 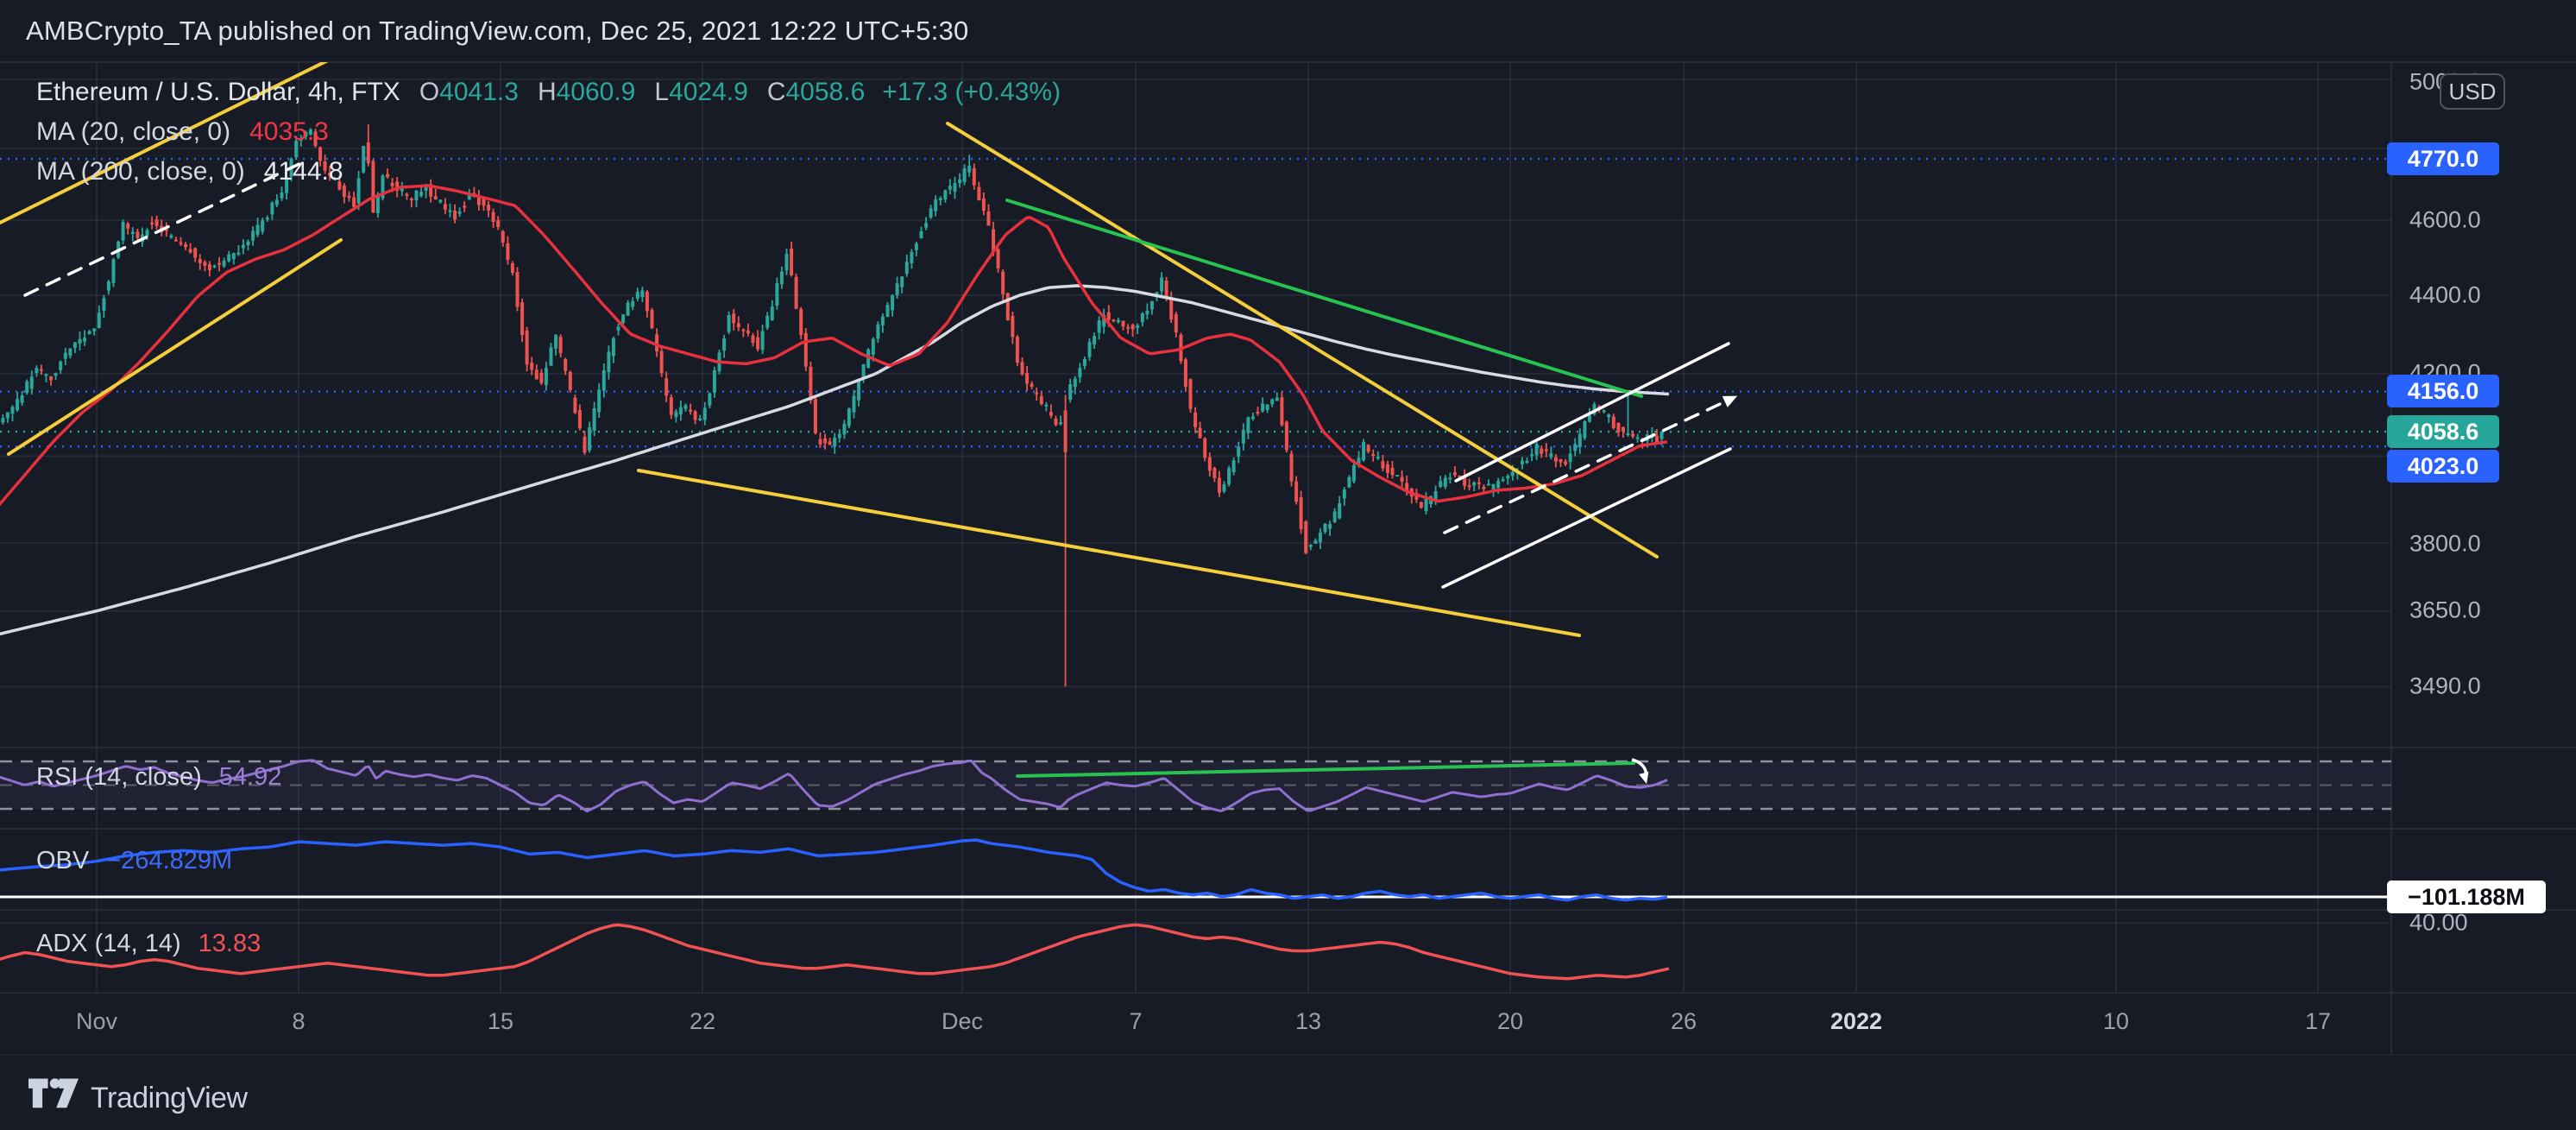 I want to click on ohlc-low-value: 4024.9, so click(x=709, y=92).